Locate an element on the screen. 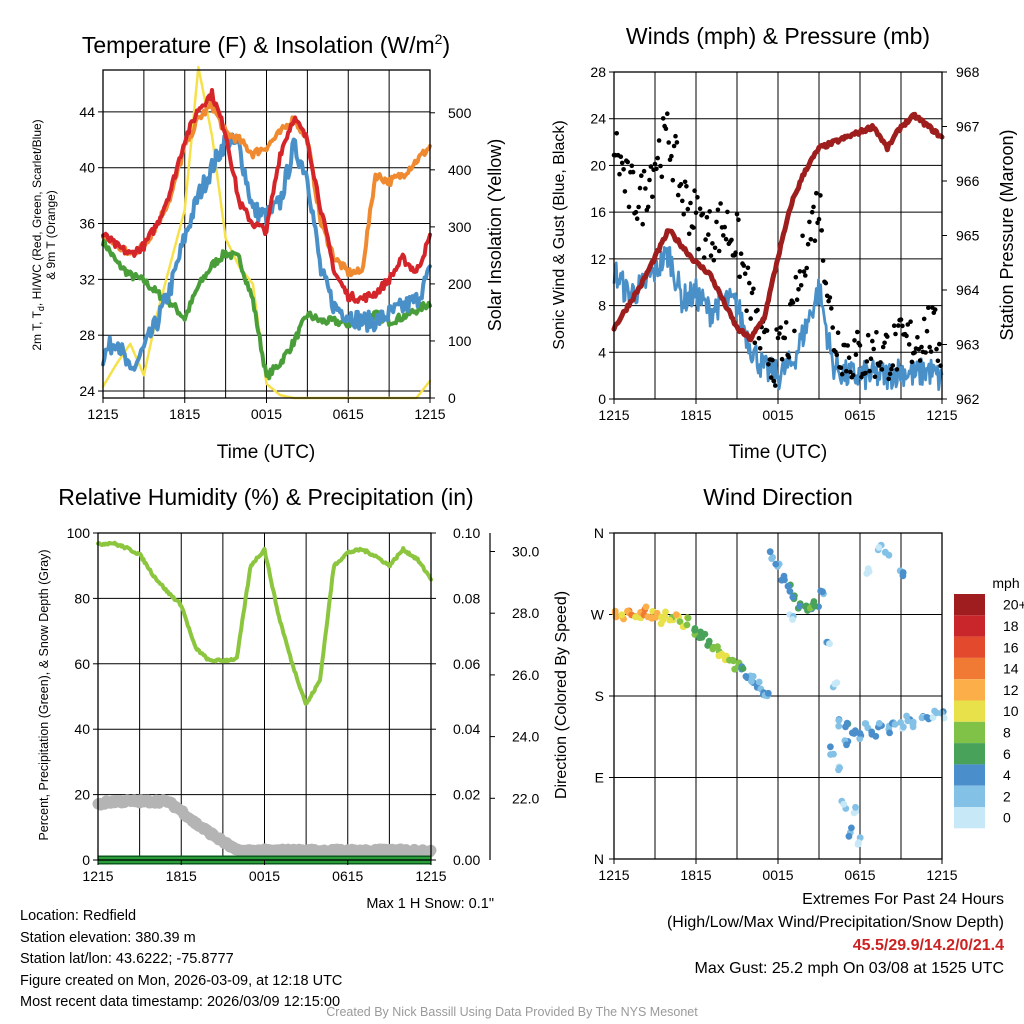  rh-xtick-label: 1215 is located at coordinates (430, 876).